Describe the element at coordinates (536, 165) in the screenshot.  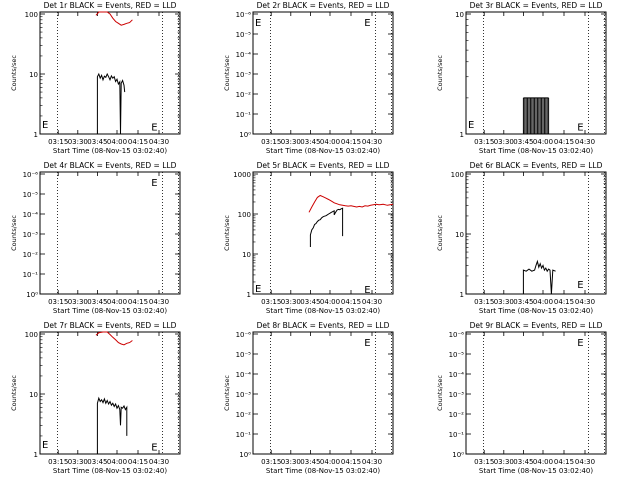
I see `panel-title: Det 6r BLACK = Events, RED = LLD` at that location.